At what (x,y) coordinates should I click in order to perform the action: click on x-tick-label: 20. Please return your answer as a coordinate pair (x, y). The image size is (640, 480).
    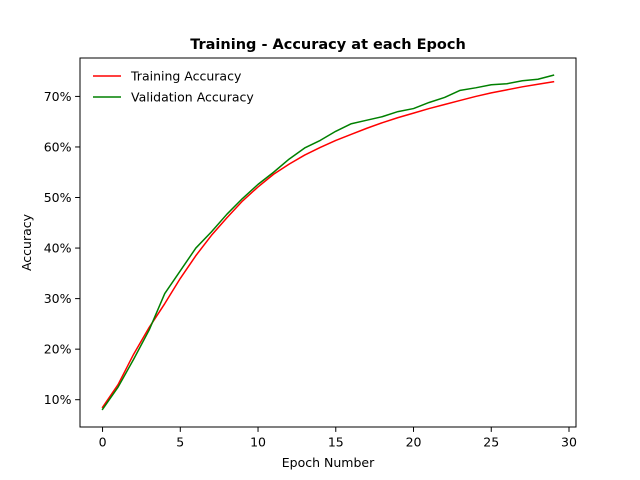
    Looking at the image, I should click on (414, 442).